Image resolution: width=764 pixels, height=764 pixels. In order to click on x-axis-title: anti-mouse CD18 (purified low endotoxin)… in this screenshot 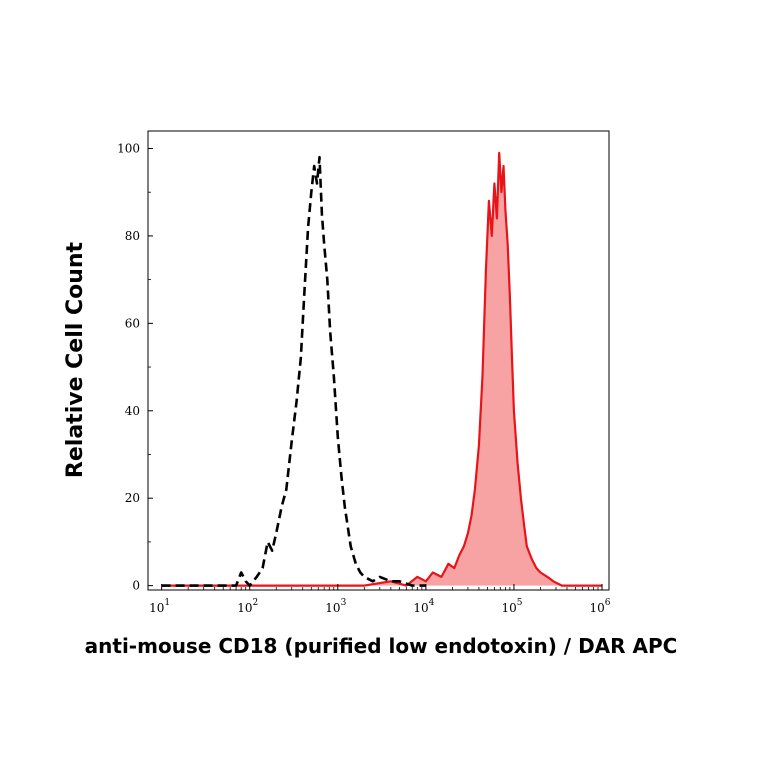, I will do `click(381, 646)`.